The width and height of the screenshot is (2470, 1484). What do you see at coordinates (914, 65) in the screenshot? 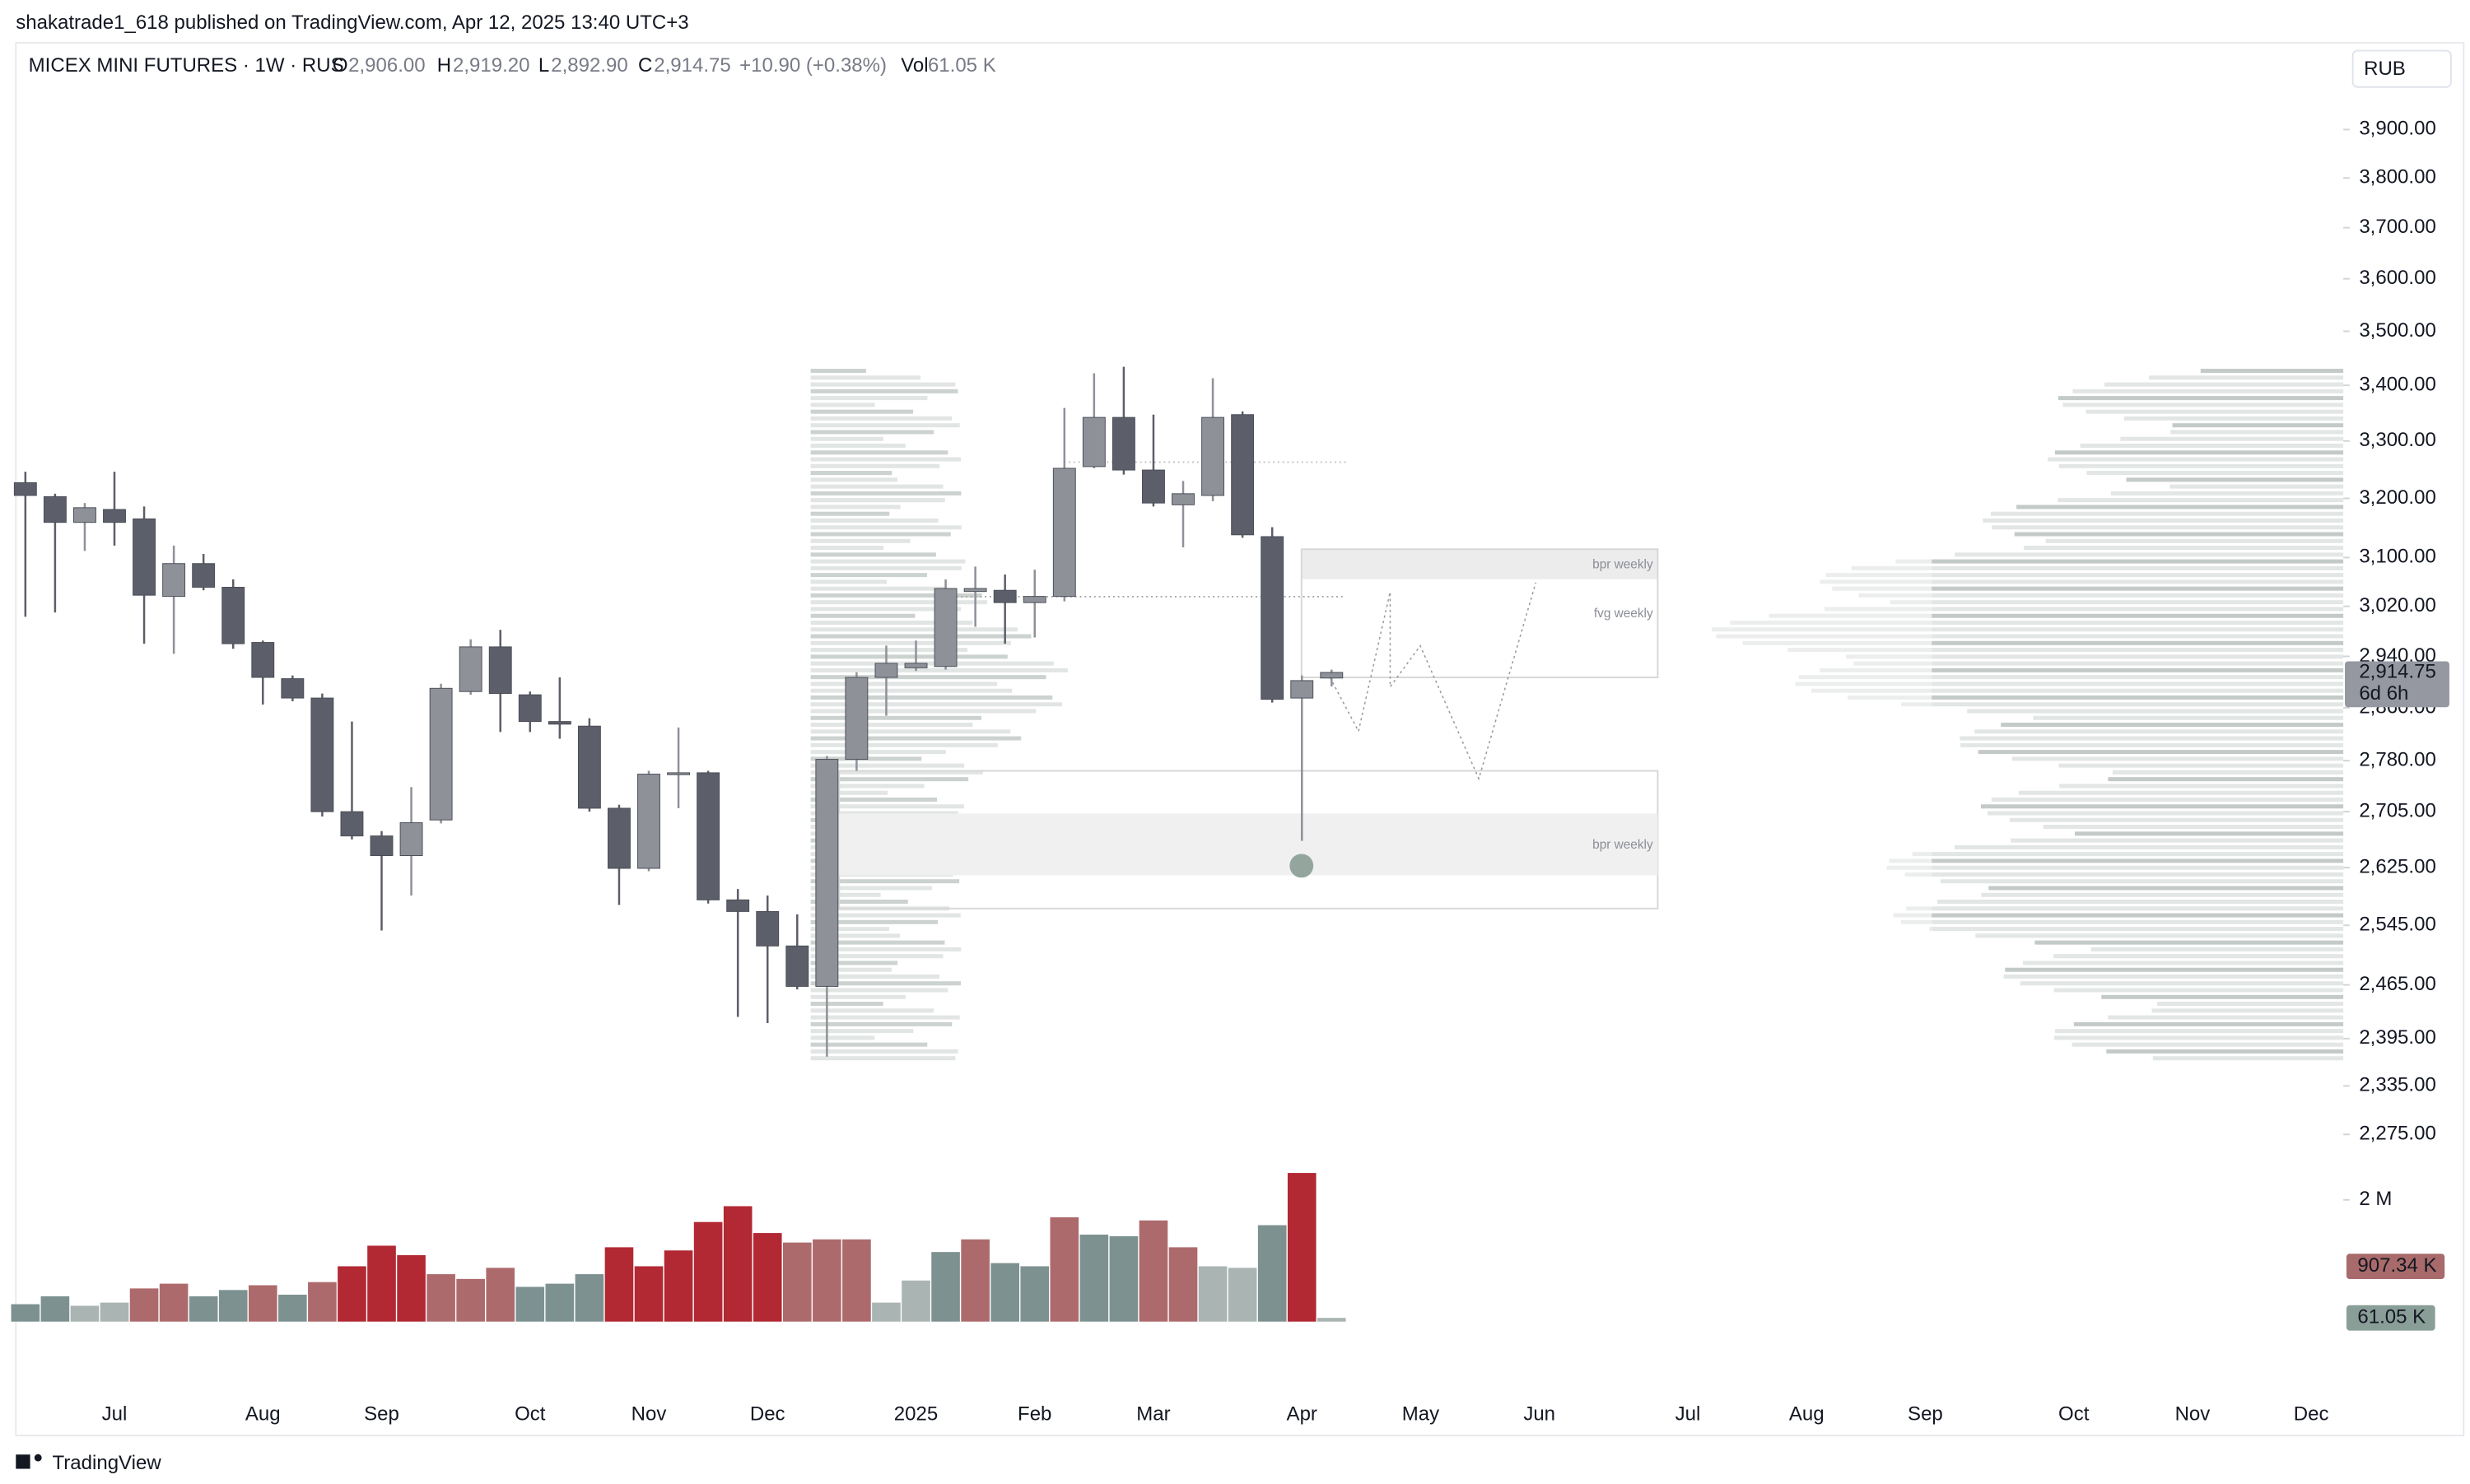
I see `legend-key: Vol` at bounding box center [914, 65].